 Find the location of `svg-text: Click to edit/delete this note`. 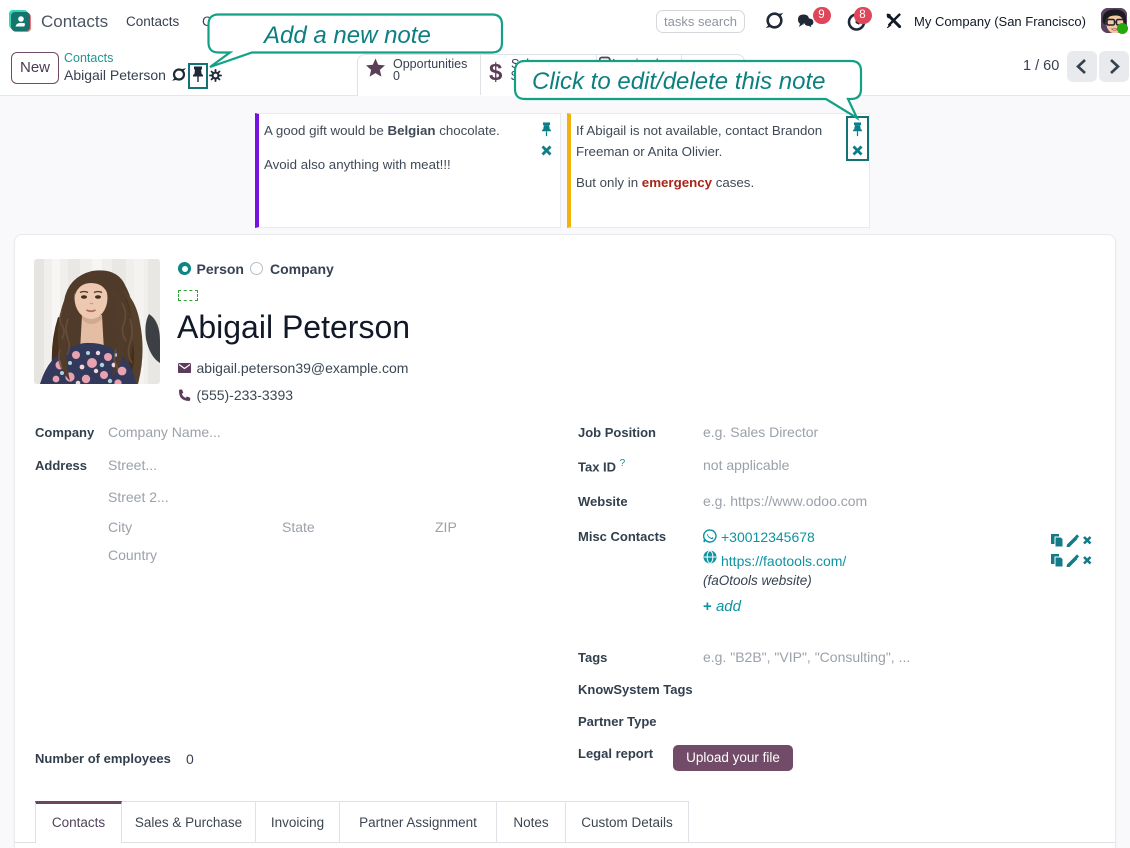

svg-text: Click to edit/delete this note is located at coordinates (679, 81).